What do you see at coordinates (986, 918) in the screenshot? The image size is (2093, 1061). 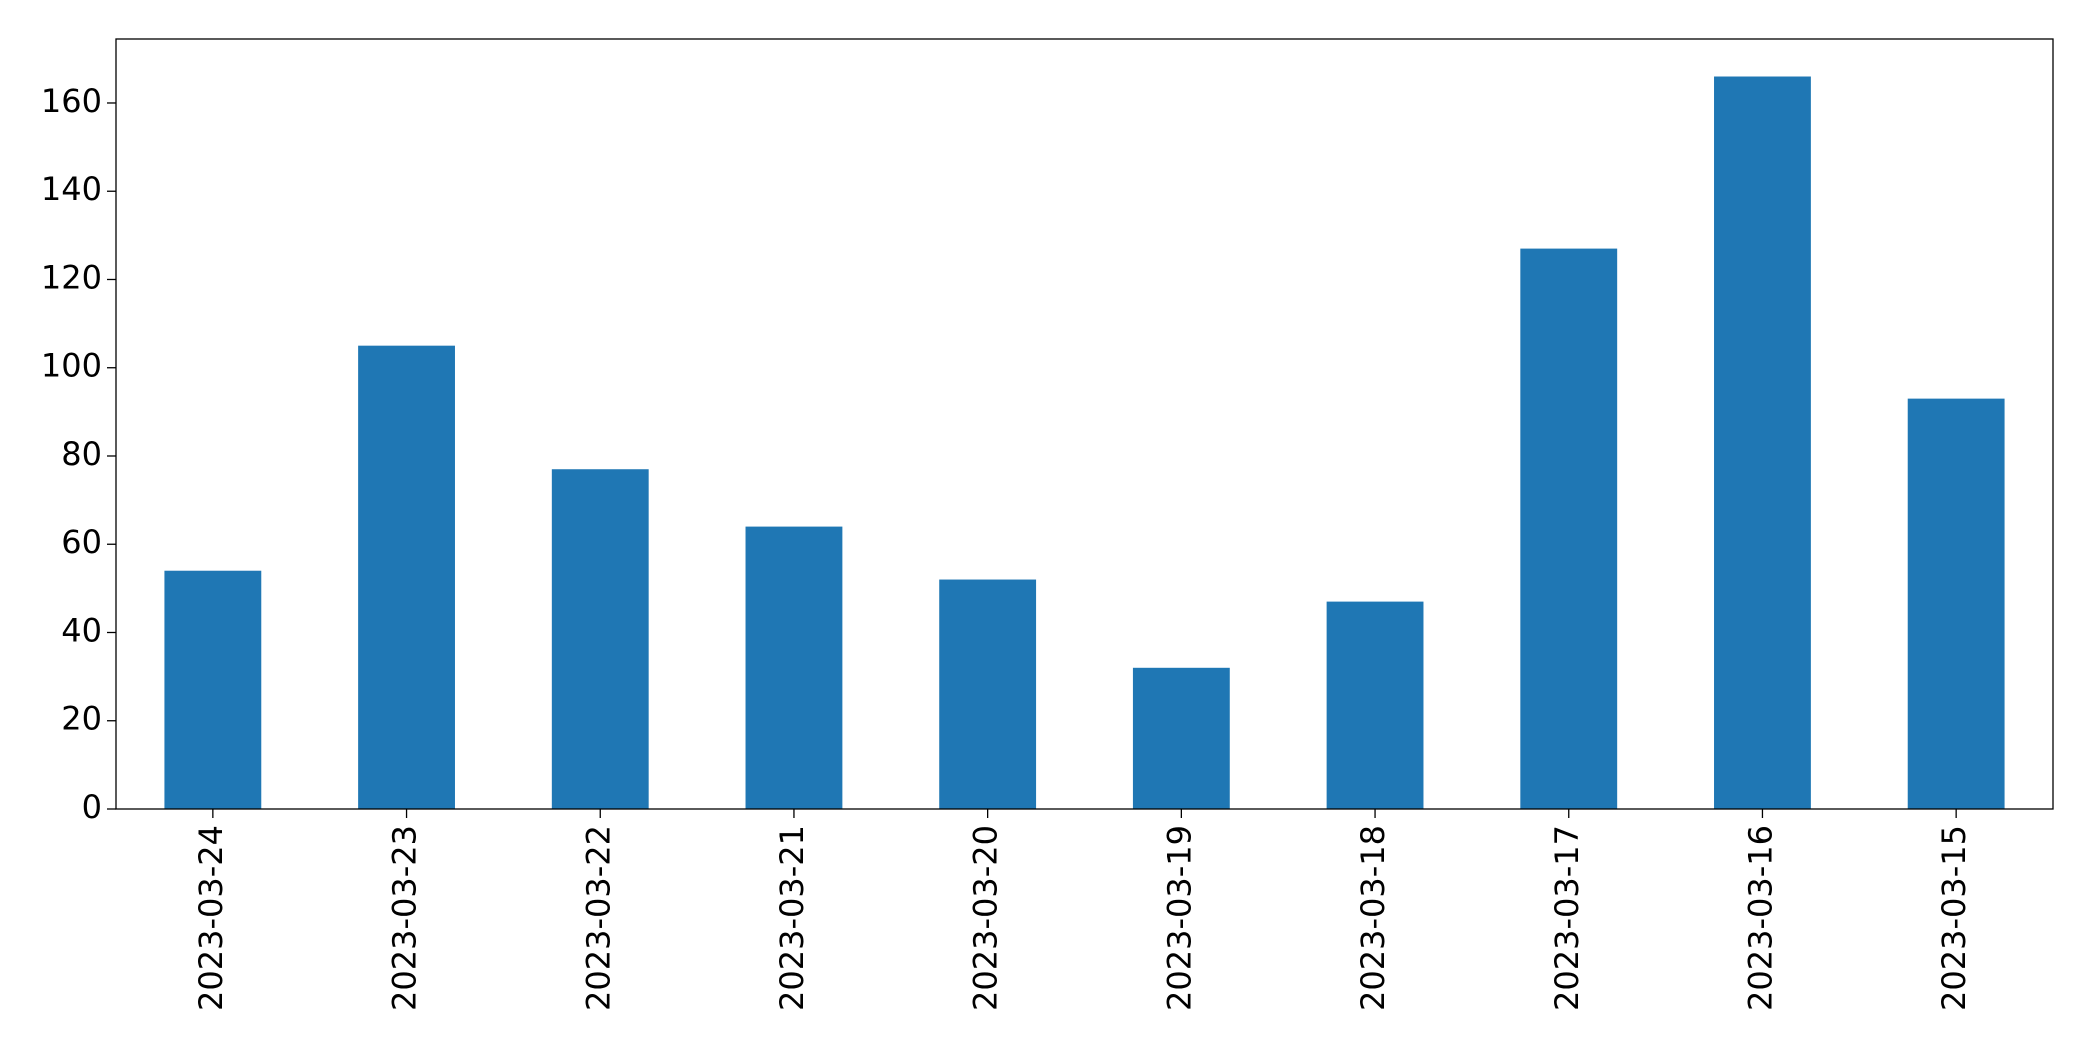 I see `x-tick-label: 2023-03-20` at bounding box center [986, 918].